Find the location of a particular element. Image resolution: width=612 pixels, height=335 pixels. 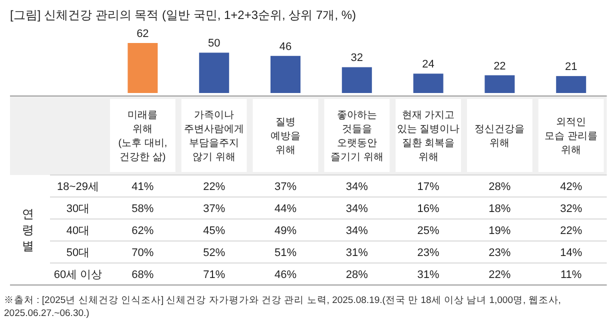

data-label: 17% is located at coordinates (428, 187).